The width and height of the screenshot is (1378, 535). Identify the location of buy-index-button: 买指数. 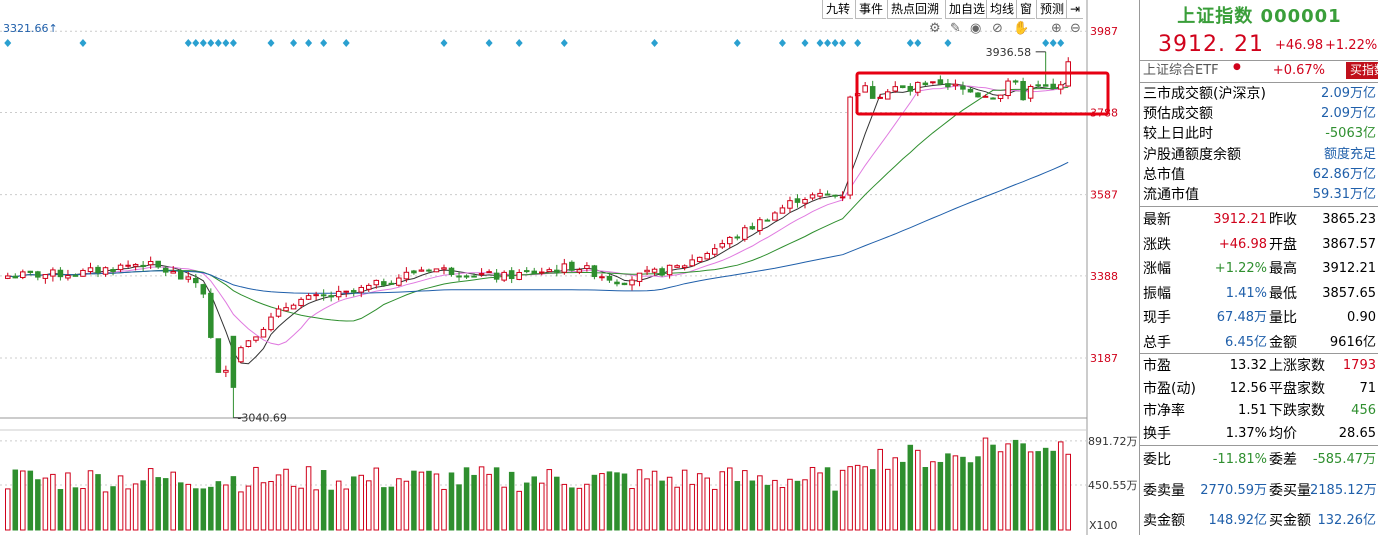
(1362, 70).